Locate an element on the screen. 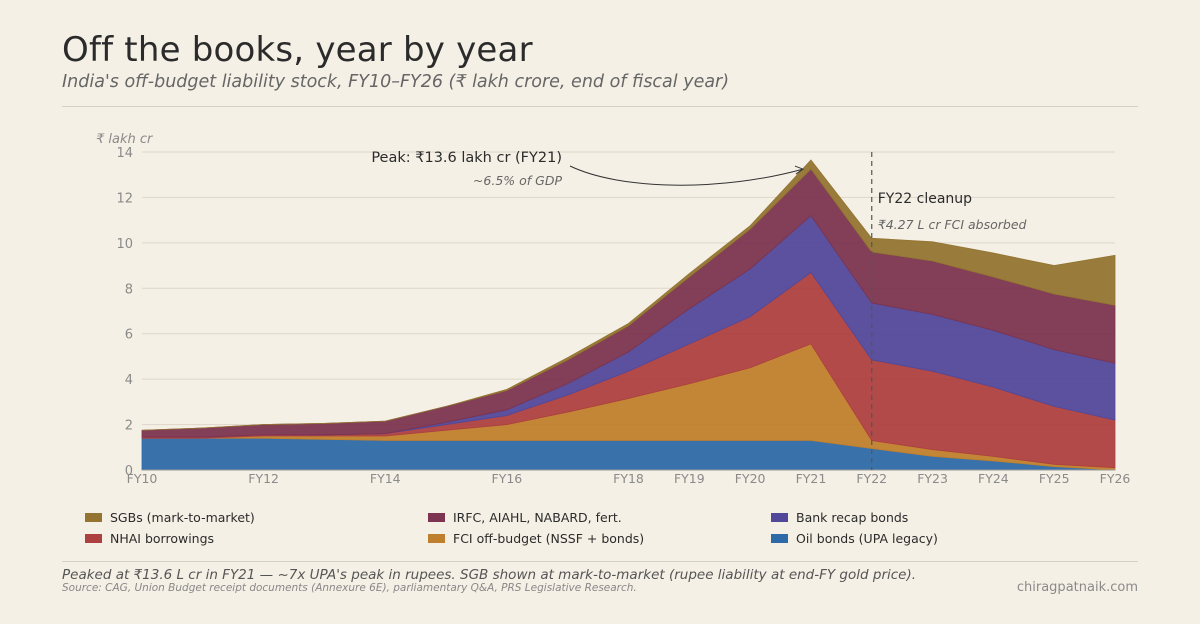 The width and height of the screenshot is (1200, 624). header-divider is located at coordinates (600, 106).